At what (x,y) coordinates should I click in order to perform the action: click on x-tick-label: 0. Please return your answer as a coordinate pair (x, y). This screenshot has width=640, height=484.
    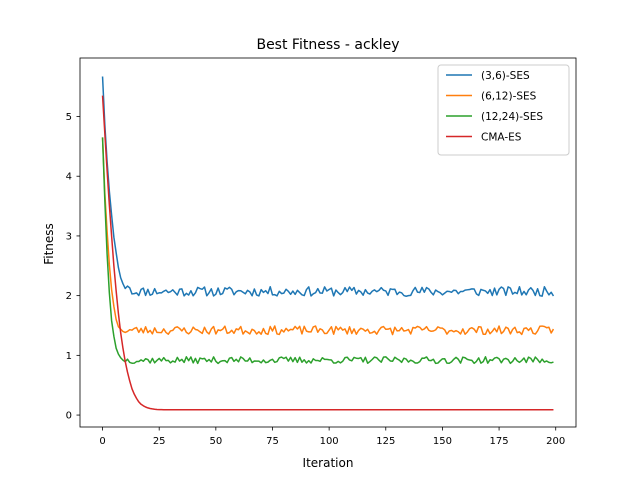
    Looking at the image, I should click on (102, 441).